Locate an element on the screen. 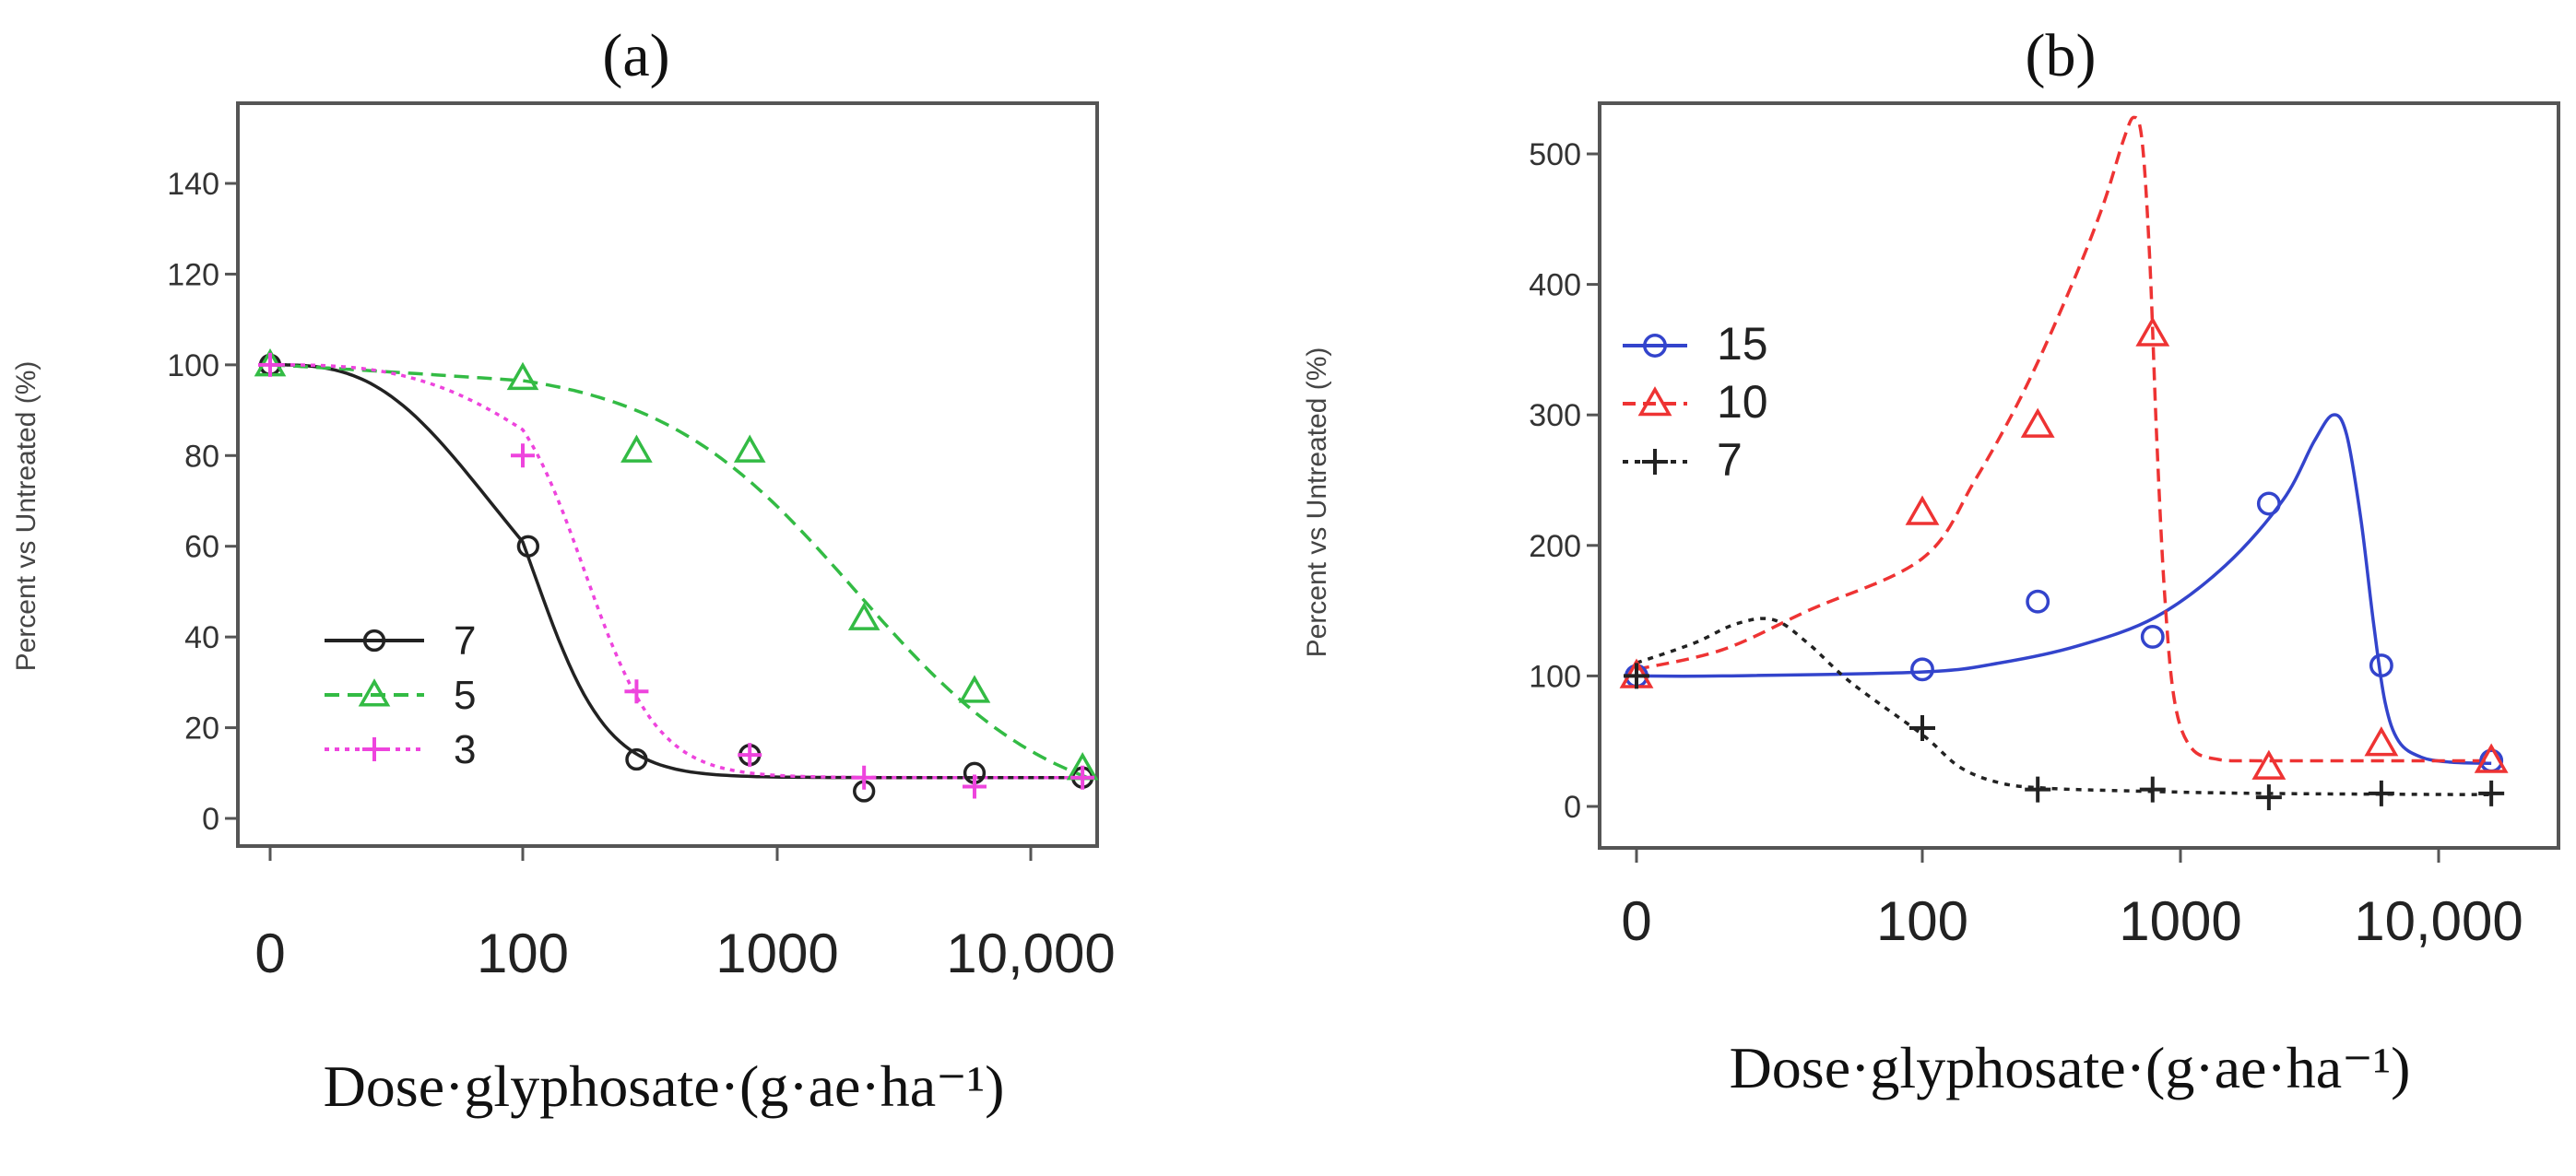  legend-3-marker is located at coordinates (374, 749).